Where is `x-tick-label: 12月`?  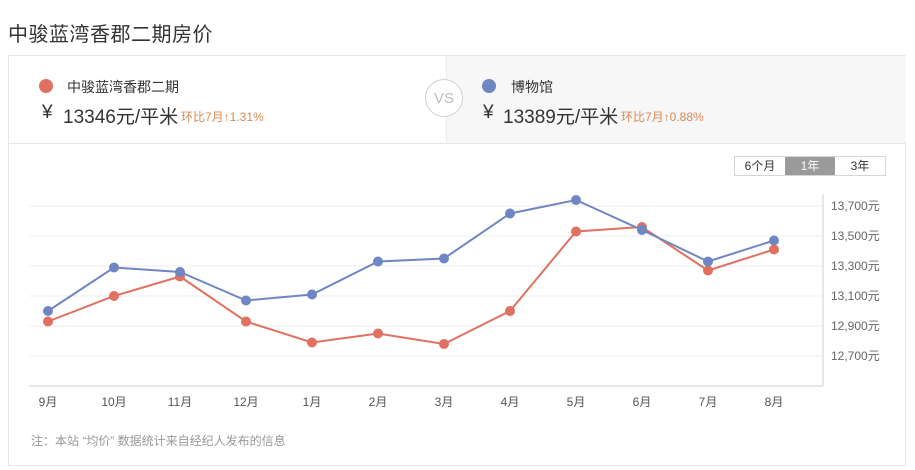
x-tick-label: 12月 is located at coordinates (245, 402).